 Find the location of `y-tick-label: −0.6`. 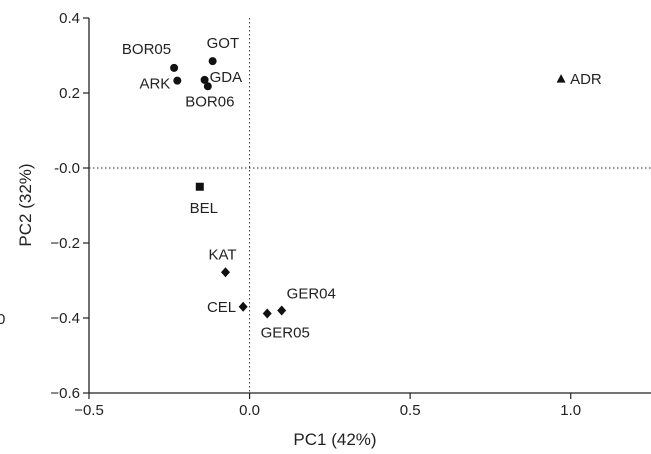

y-tick-label: −0.6 is located at coordinates (65, 393).